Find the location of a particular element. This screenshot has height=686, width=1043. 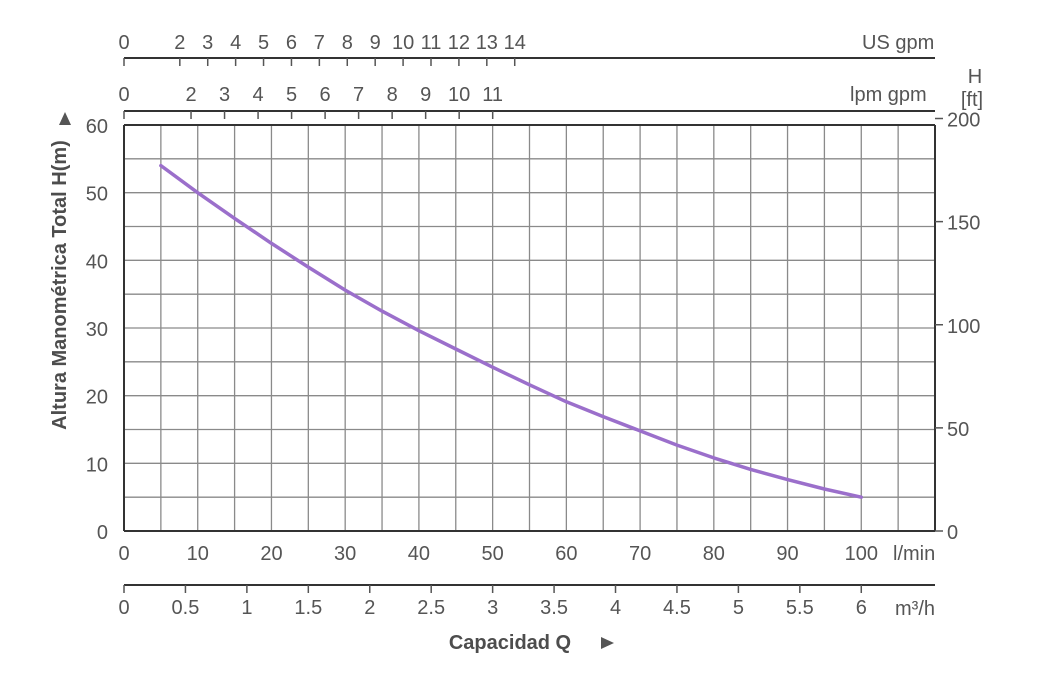

y-tick-label: 40 is located at coordinates (97, 262).